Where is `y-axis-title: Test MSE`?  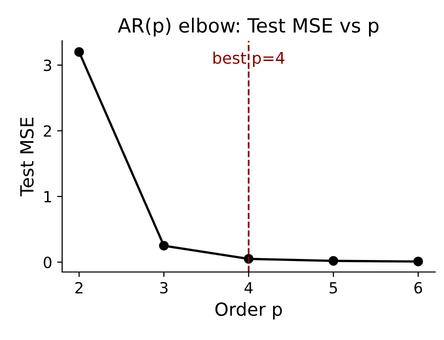
y-axis-title: Test MSE is located at coordinates (27, 157).